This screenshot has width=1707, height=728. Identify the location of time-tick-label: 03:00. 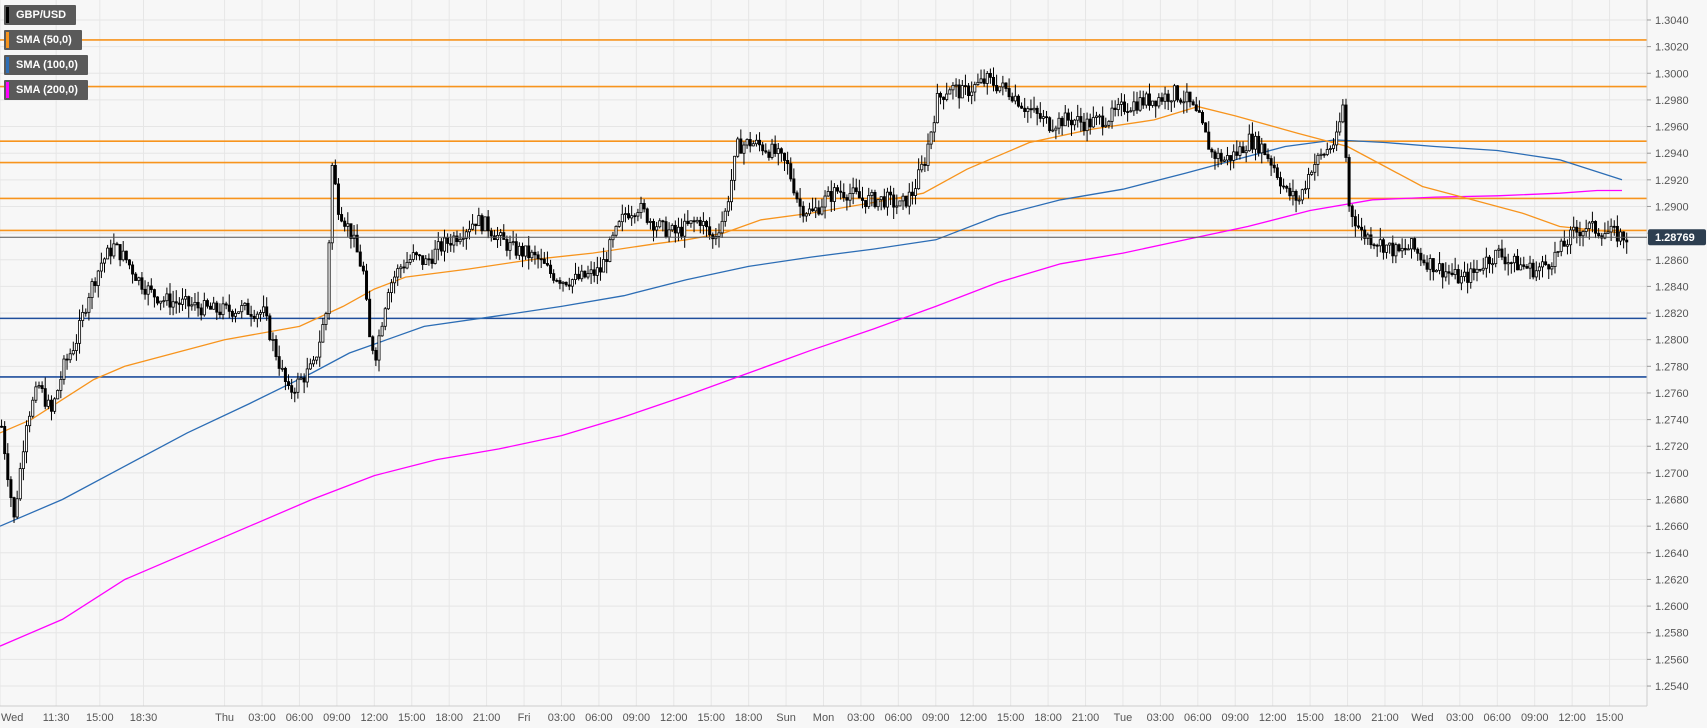
(861, 718).